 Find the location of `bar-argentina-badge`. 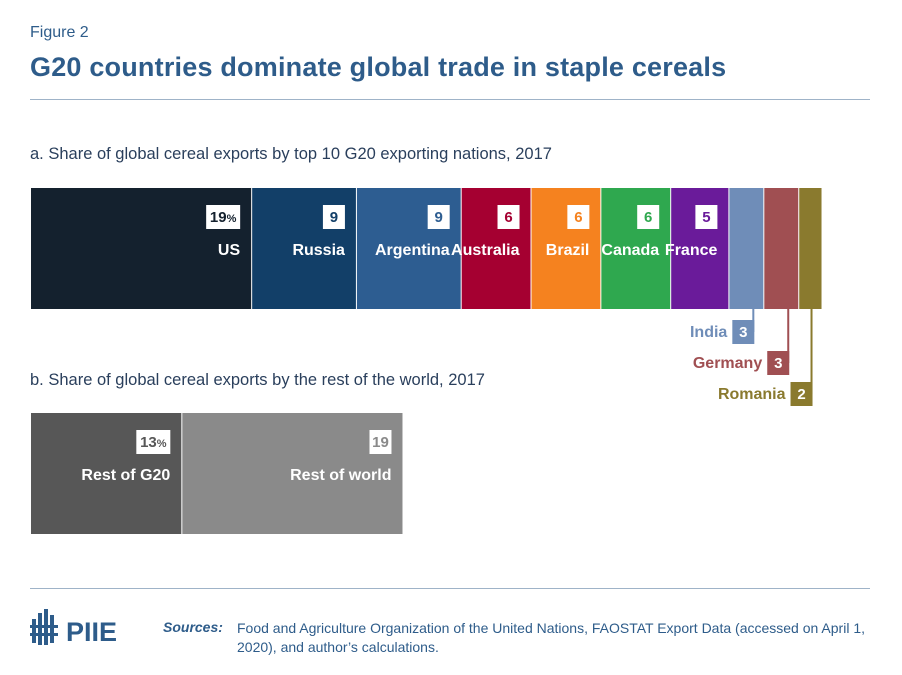

bar-argentina-badge is located at coordinates (438, 217).